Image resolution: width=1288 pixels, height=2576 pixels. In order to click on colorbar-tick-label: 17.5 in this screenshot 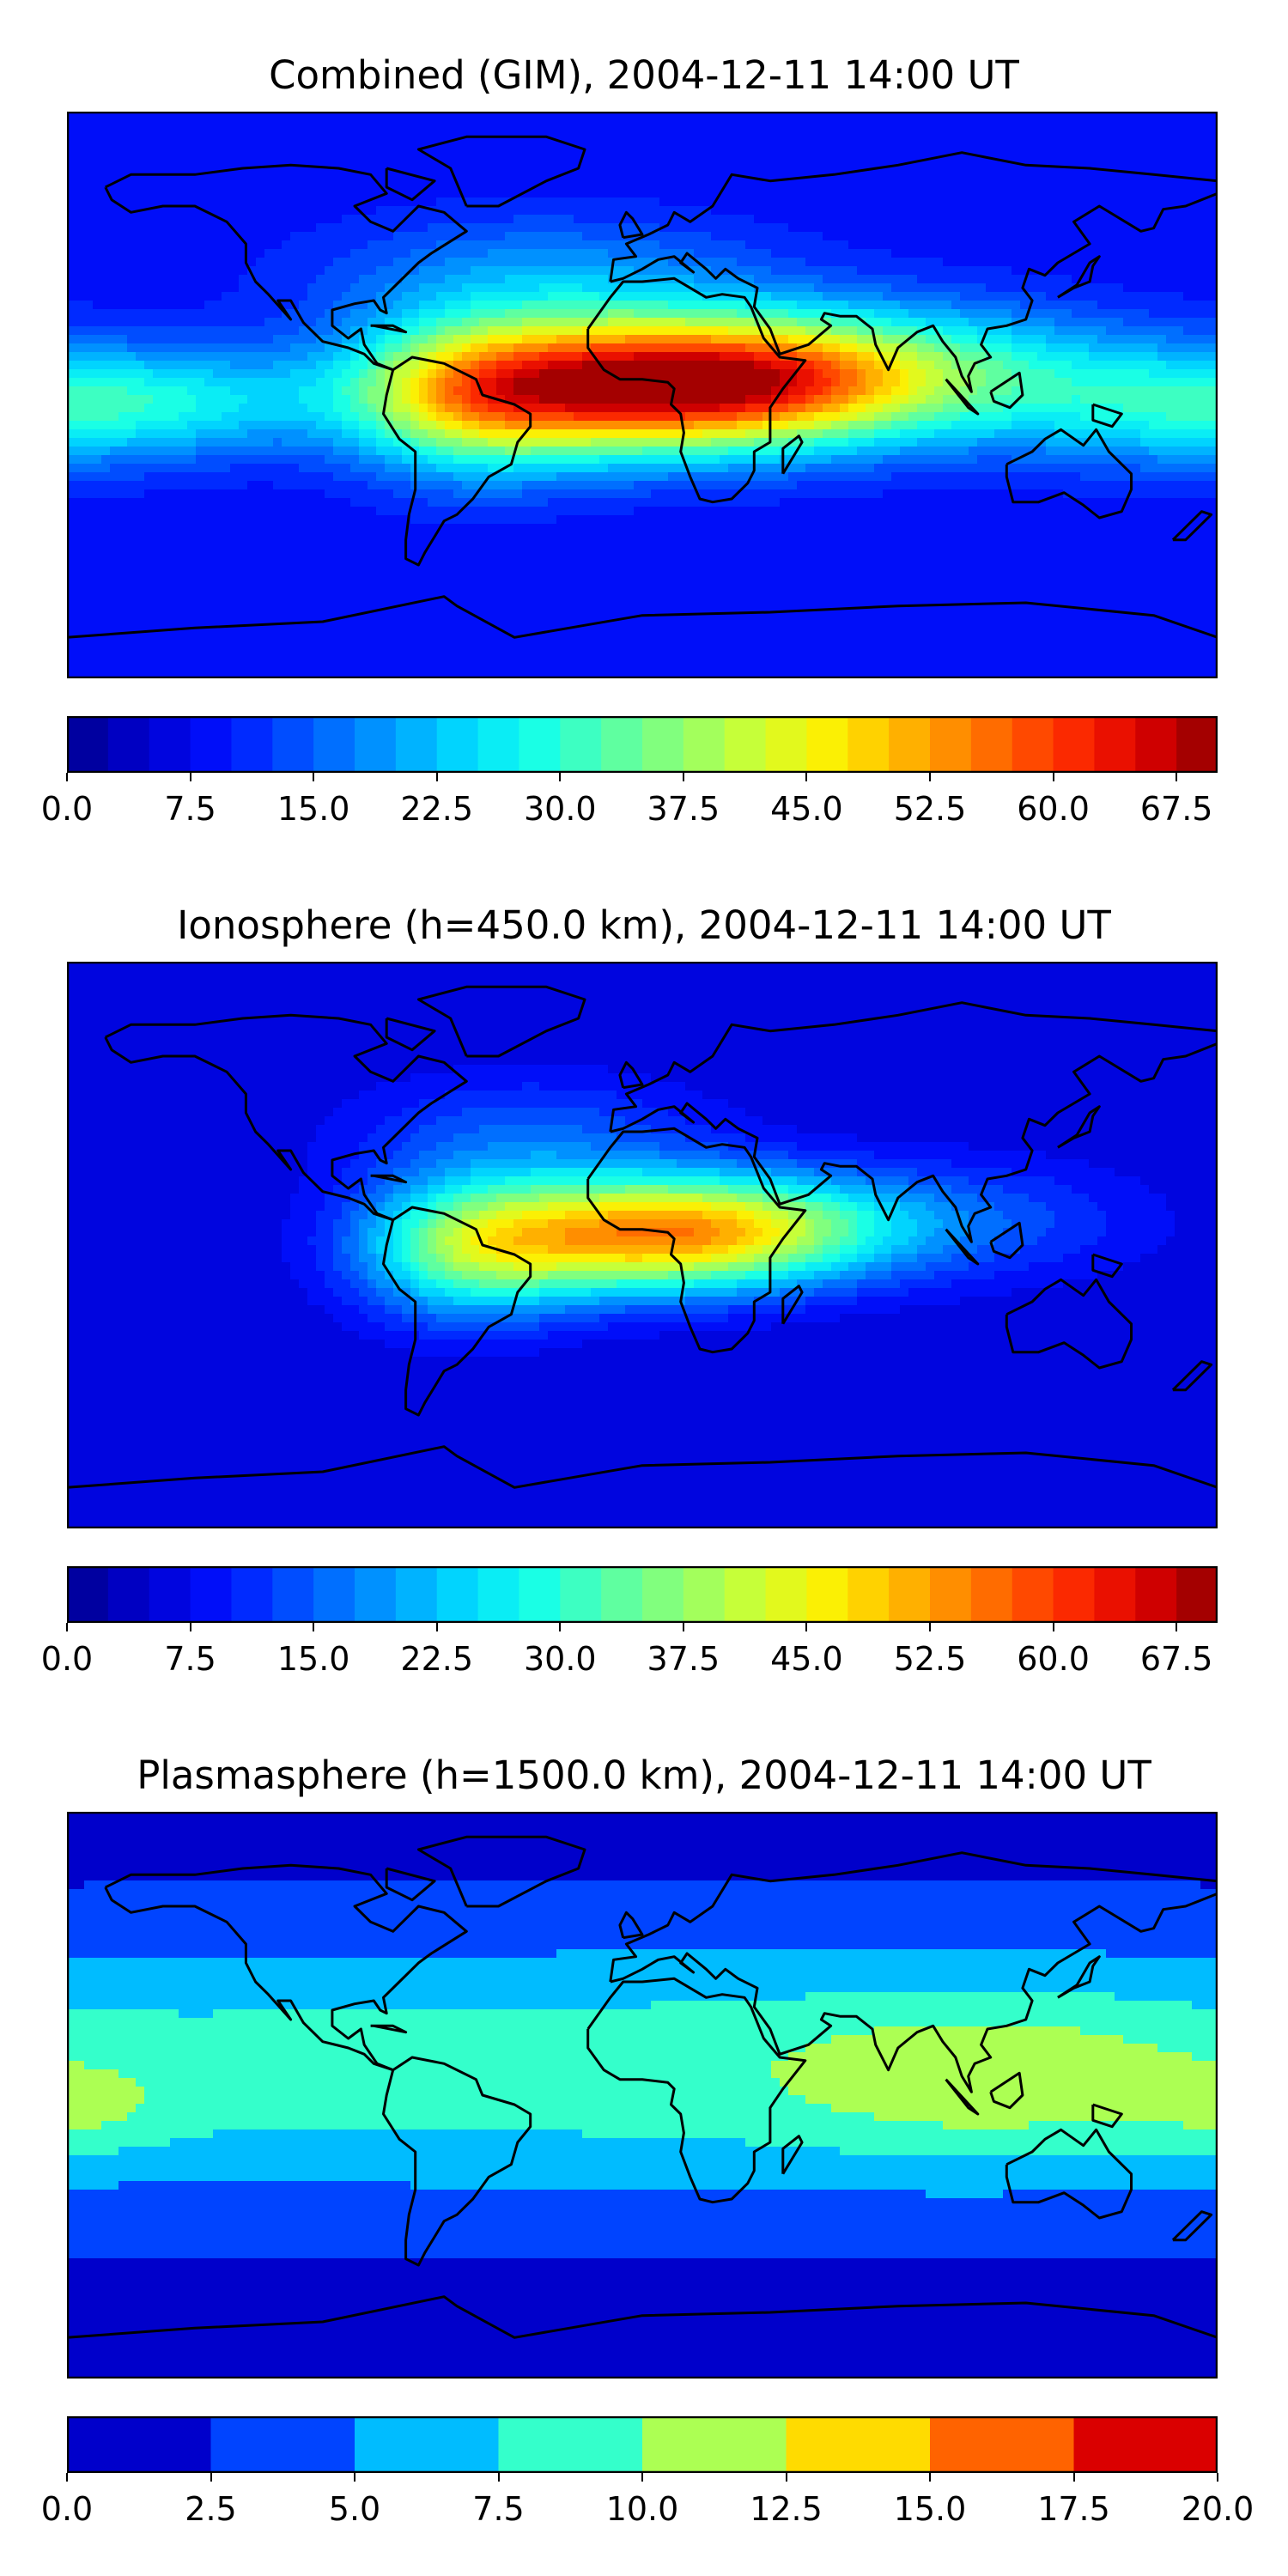, I will do `click(1074, 2509)`.